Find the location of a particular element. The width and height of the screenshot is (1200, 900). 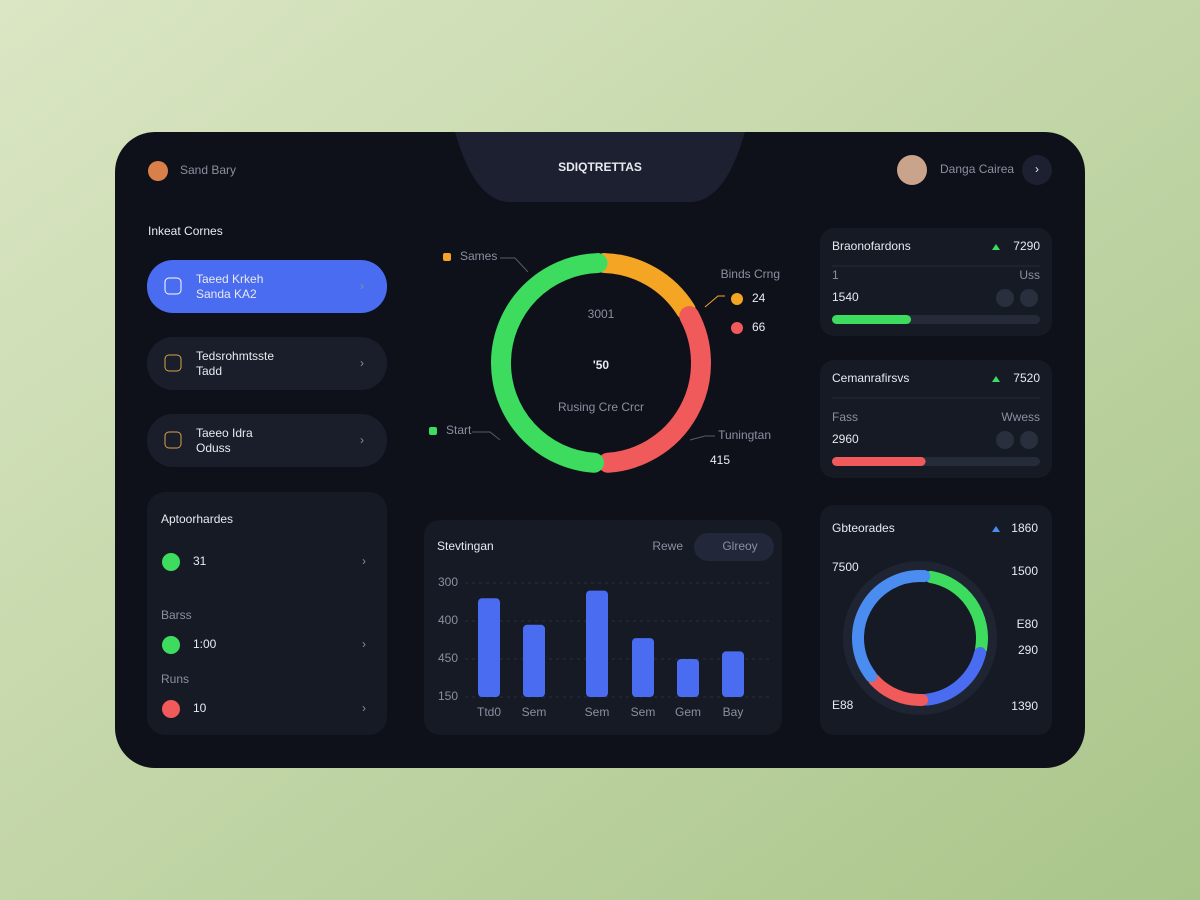

chart-tab: Rewe is located at coordinates (667, 546).